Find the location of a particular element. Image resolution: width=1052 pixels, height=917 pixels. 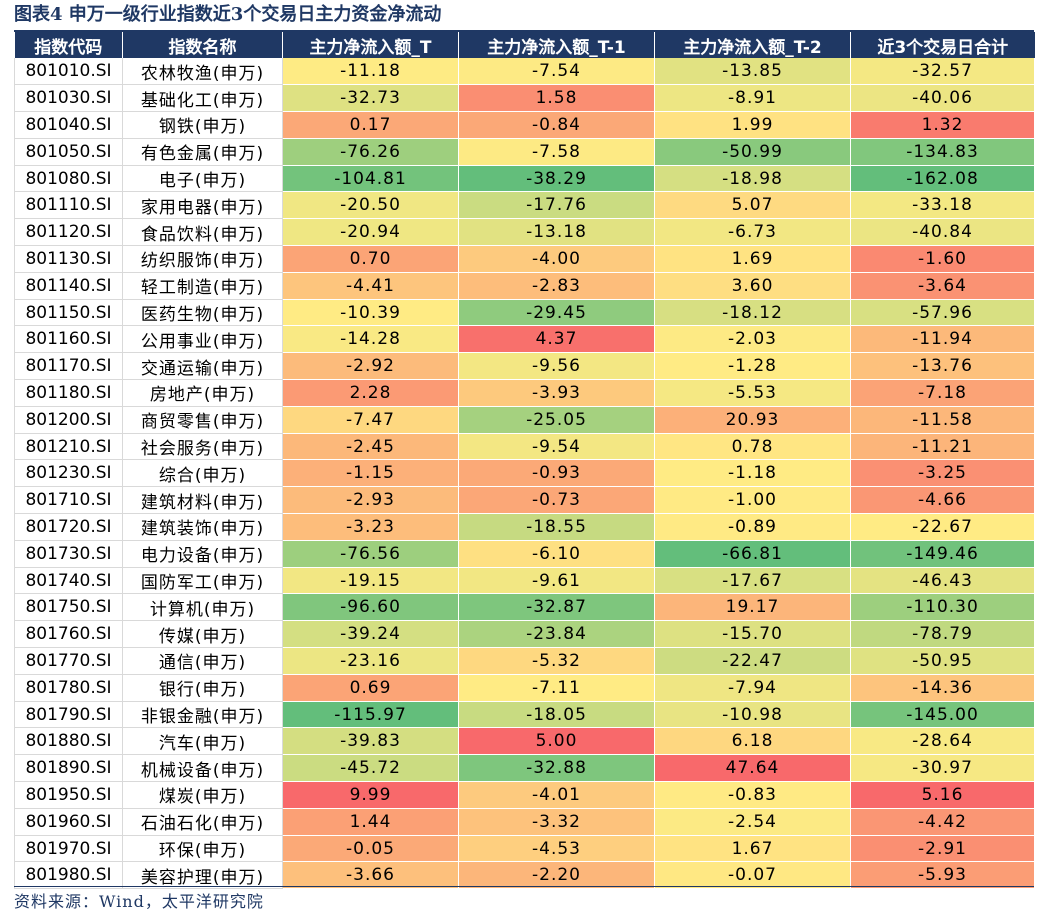

cell-code: 801110.SI is located at coordinates (68, 205).